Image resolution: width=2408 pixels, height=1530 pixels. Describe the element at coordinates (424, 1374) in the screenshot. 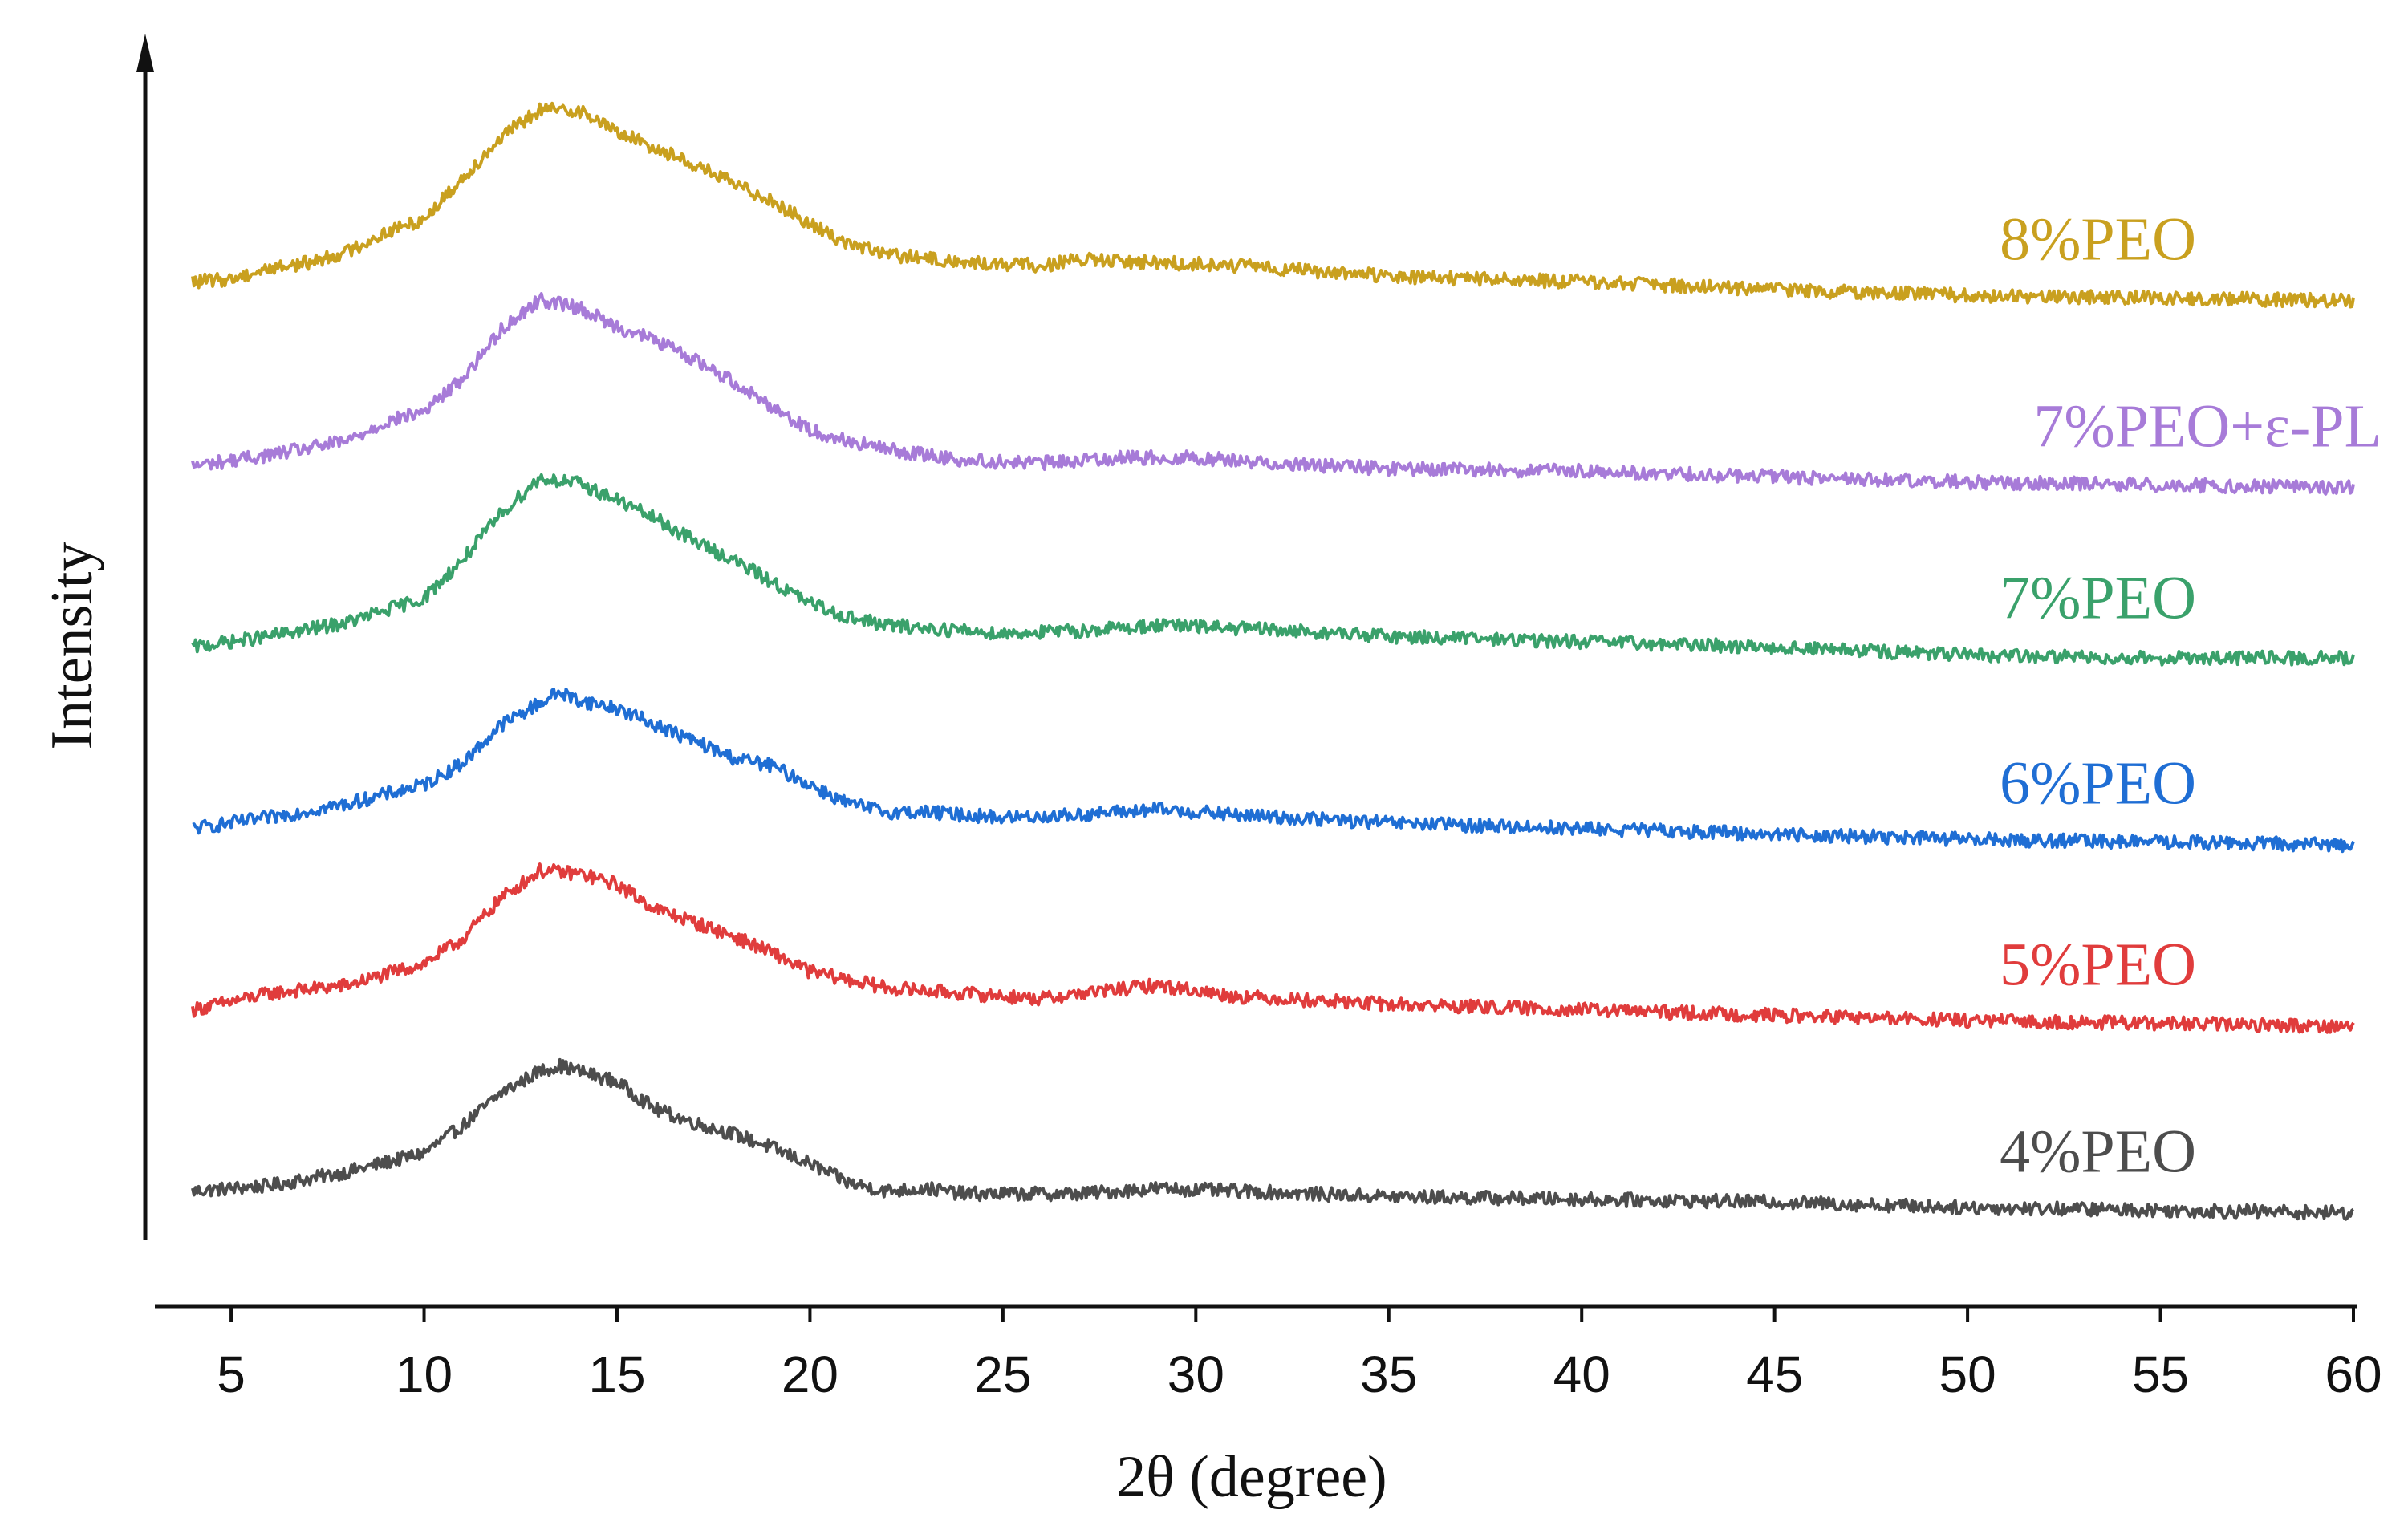

I see `x-tick-label: 10` at that location.